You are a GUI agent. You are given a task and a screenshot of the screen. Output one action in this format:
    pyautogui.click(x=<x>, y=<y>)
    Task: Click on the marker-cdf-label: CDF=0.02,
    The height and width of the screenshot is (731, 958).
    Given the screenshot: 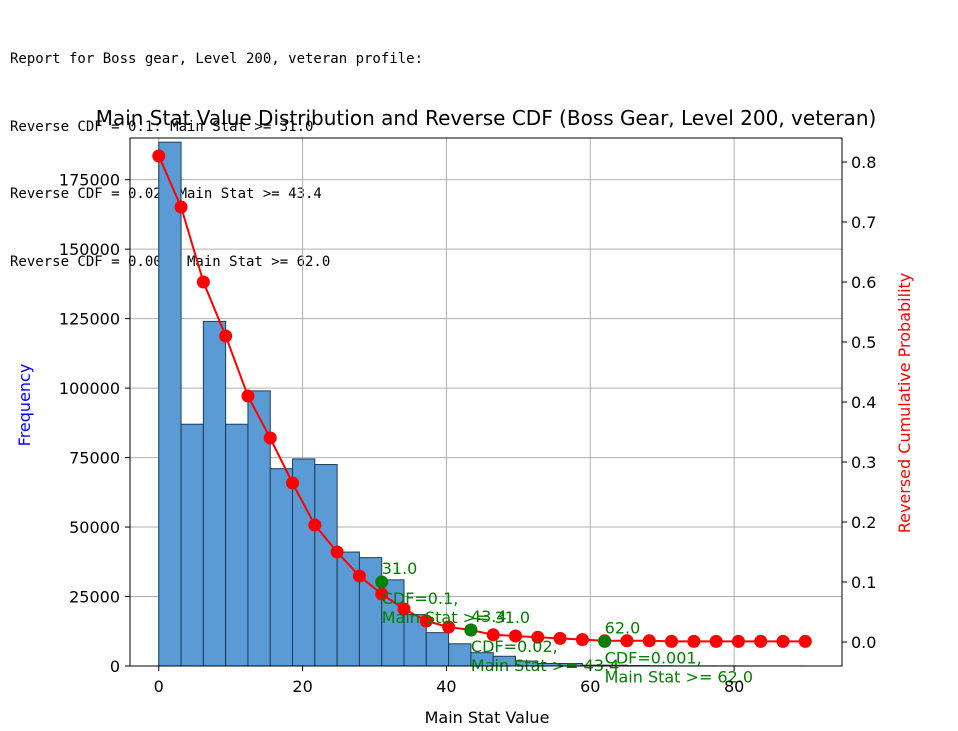 What is the action you would take?
    pyautogui.click(x=514, y=646)
    